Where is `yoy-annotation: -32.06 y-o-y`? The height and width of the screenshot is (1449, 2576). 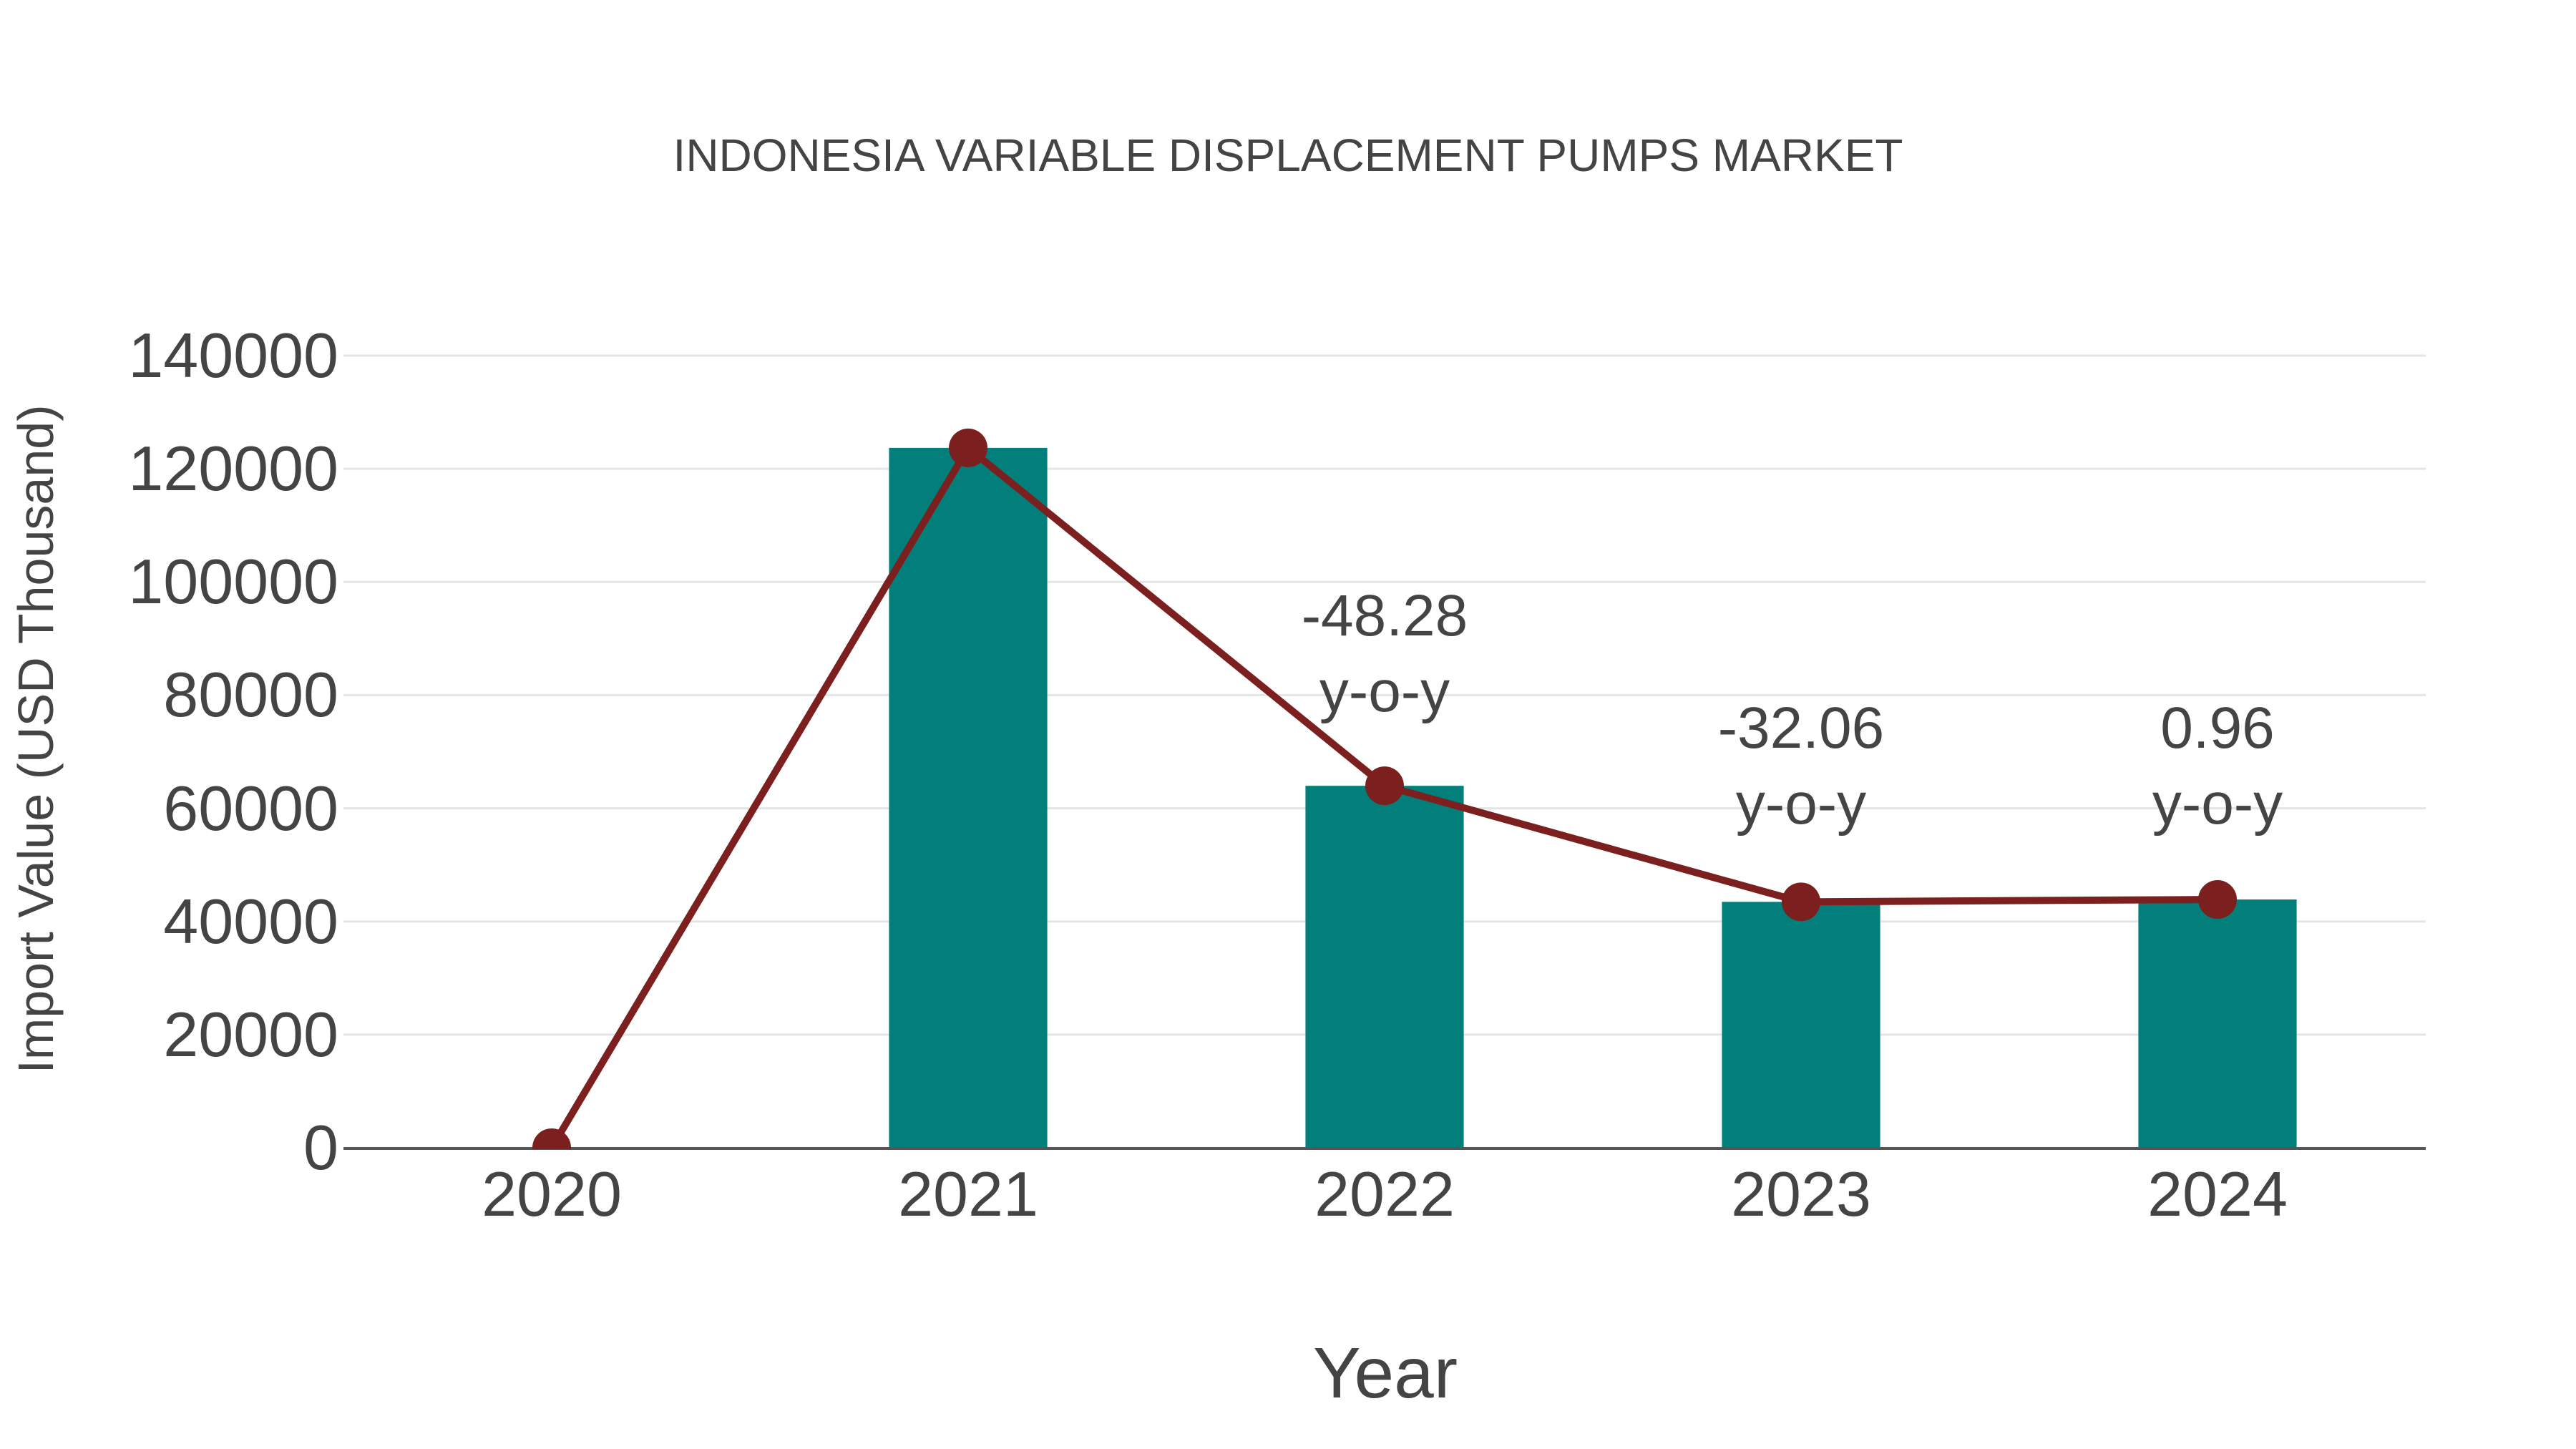 yoy-annotation: -32.06 y-o-y is located at coordinates (1801, 766).